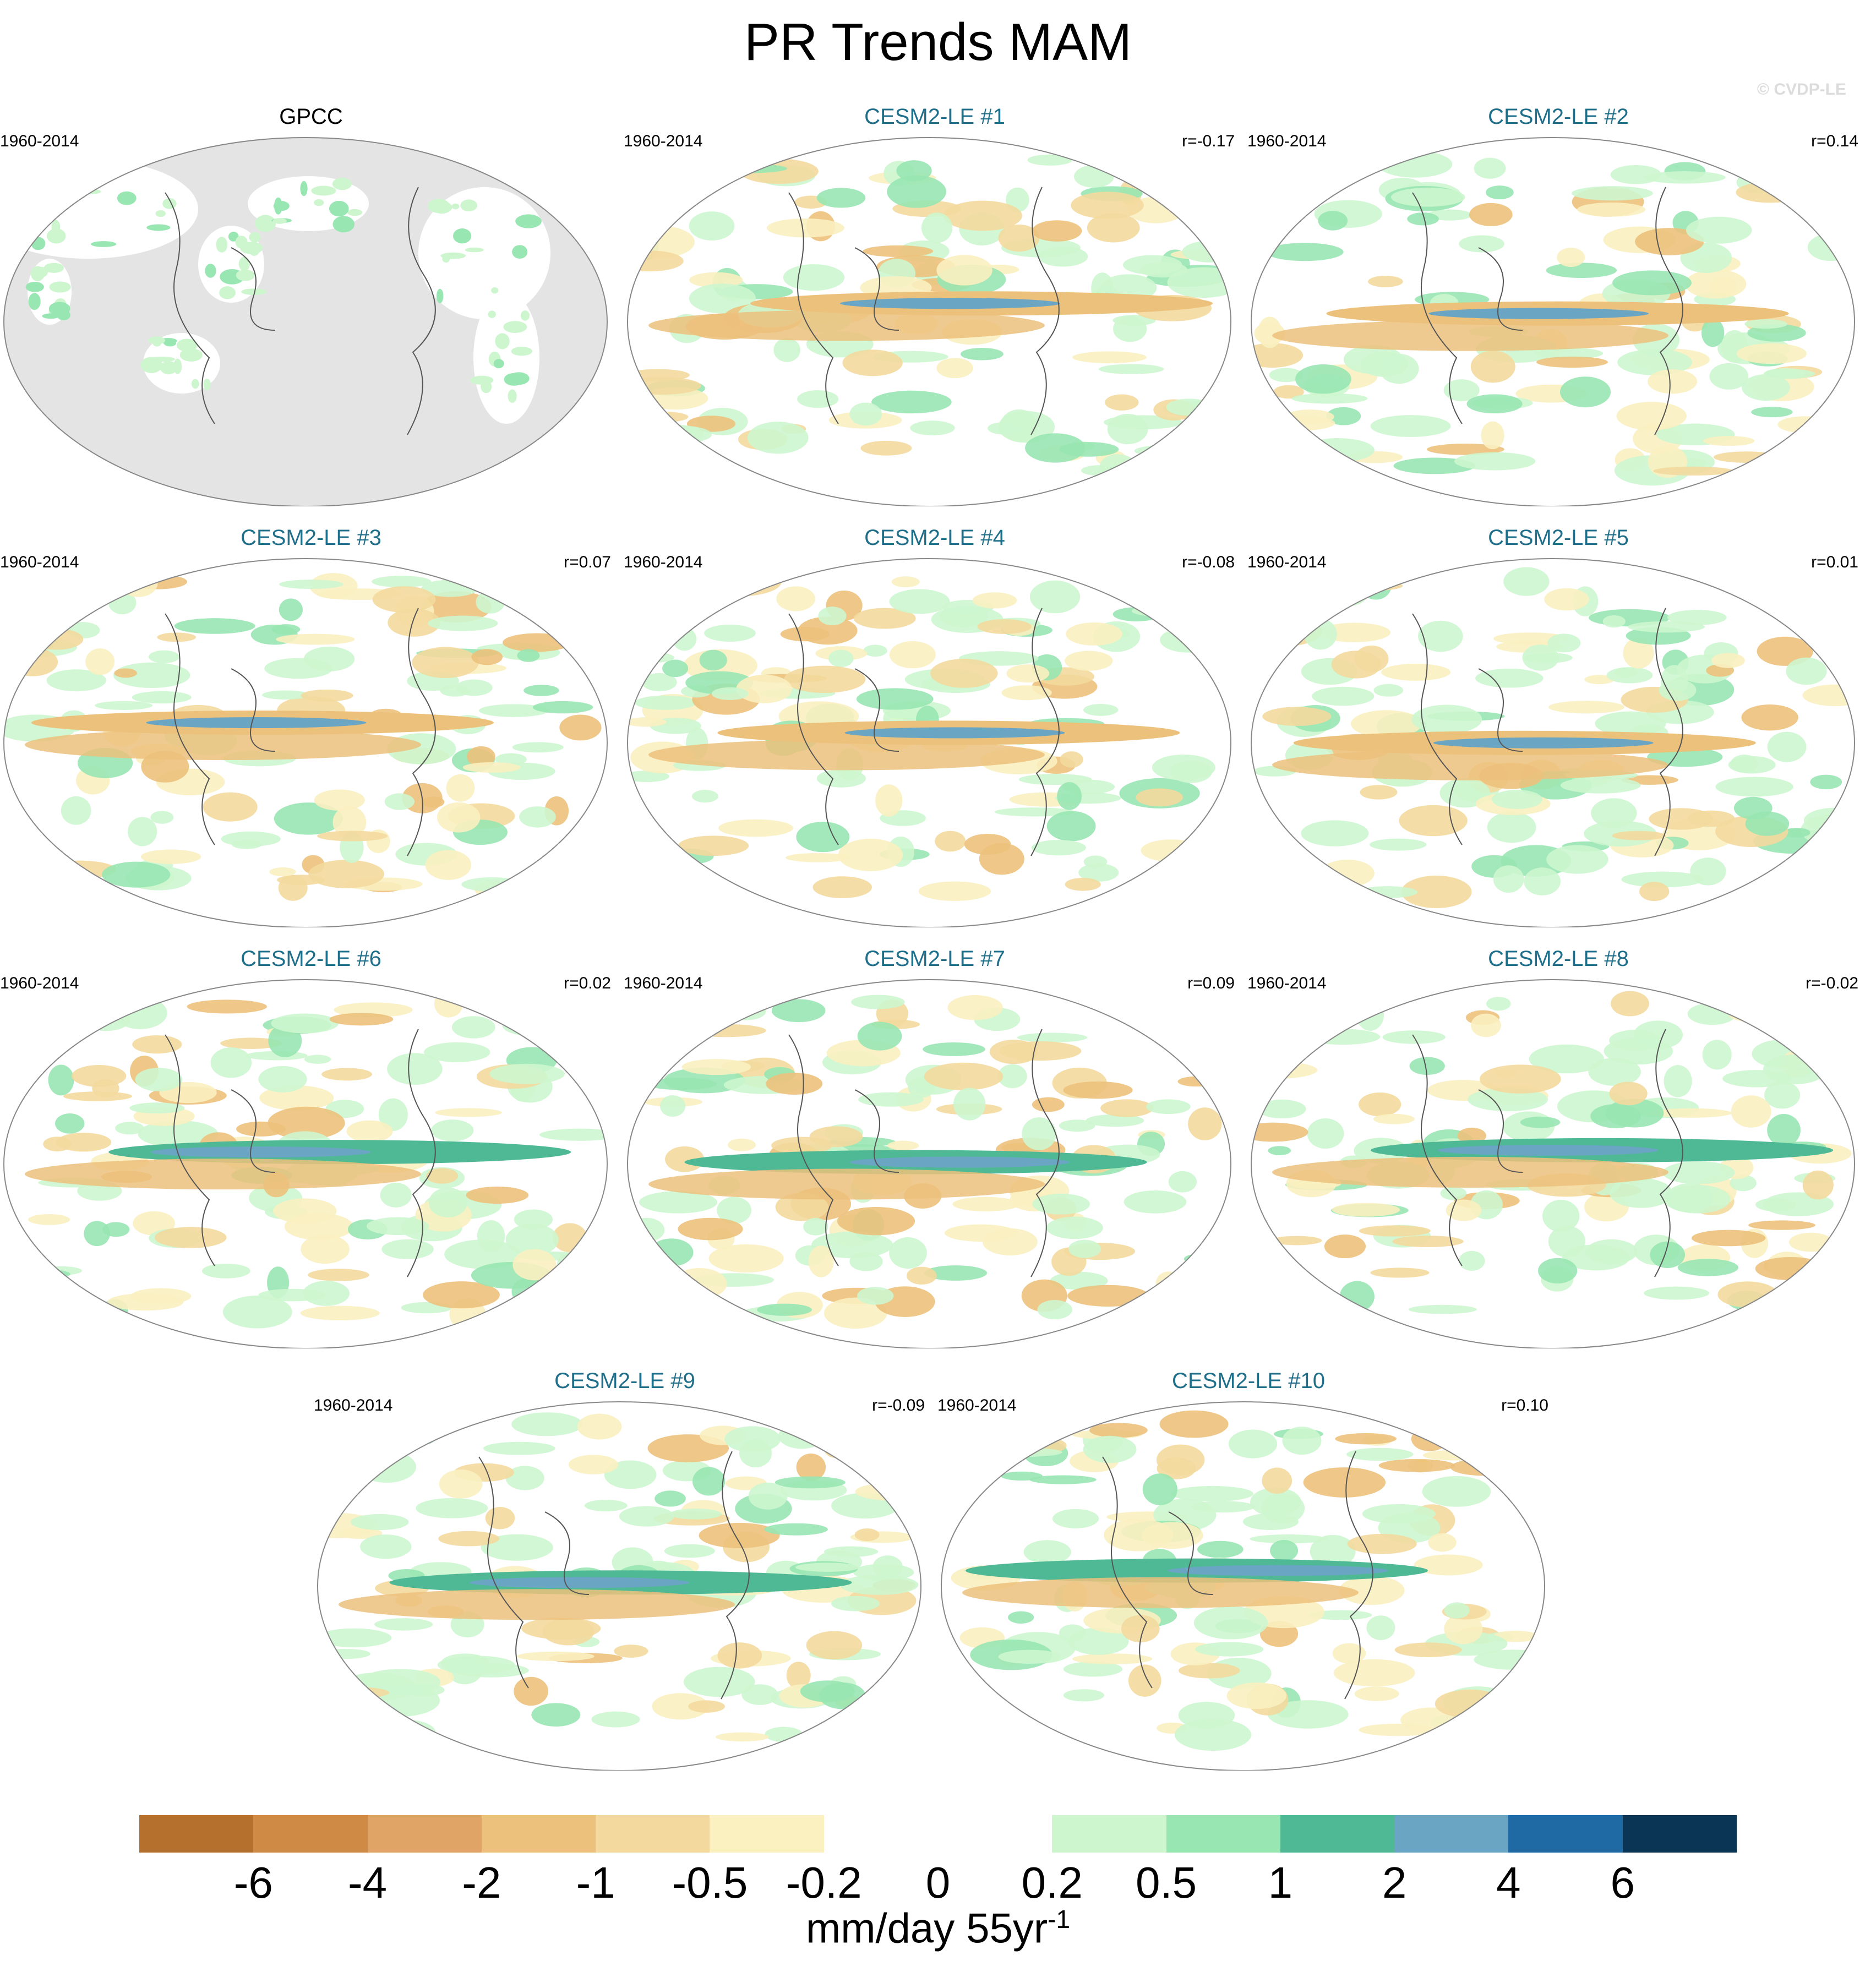 The width and height of the screenshot is (1876, 1972). Describe the element at coordinates (311, 959) in the screenshot. I see `panel-title: CESM2-LE #6` at that location.